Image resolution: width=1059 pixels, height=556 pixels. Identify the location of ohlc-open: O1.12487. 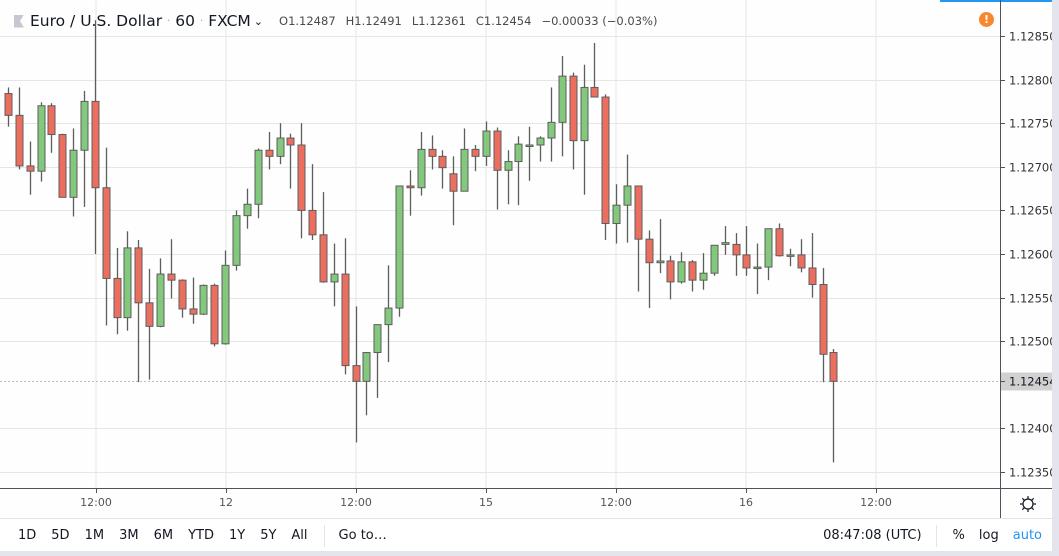
(307, 21).